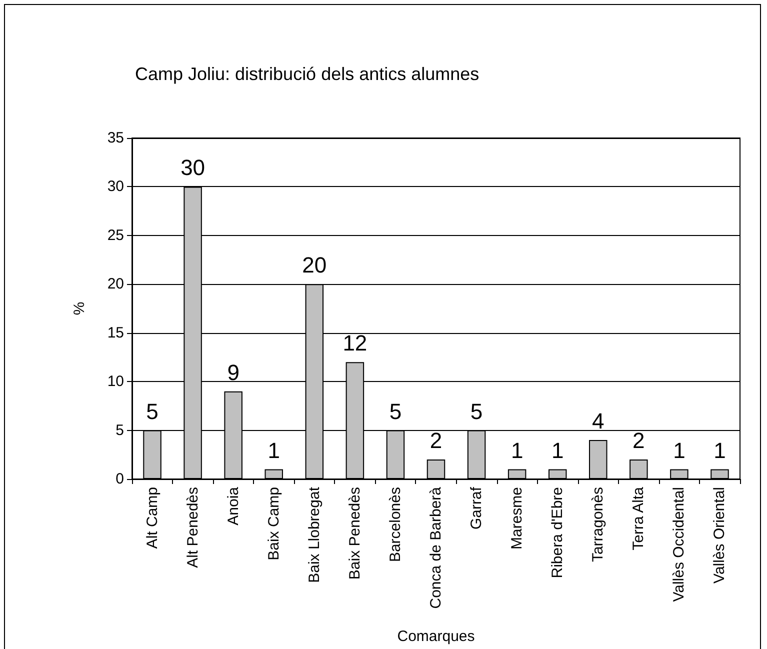  What do you see at coordinates (115, 235) in the screenshot?
I see `y-tick-label: 25` at bounding box center [115, 235].